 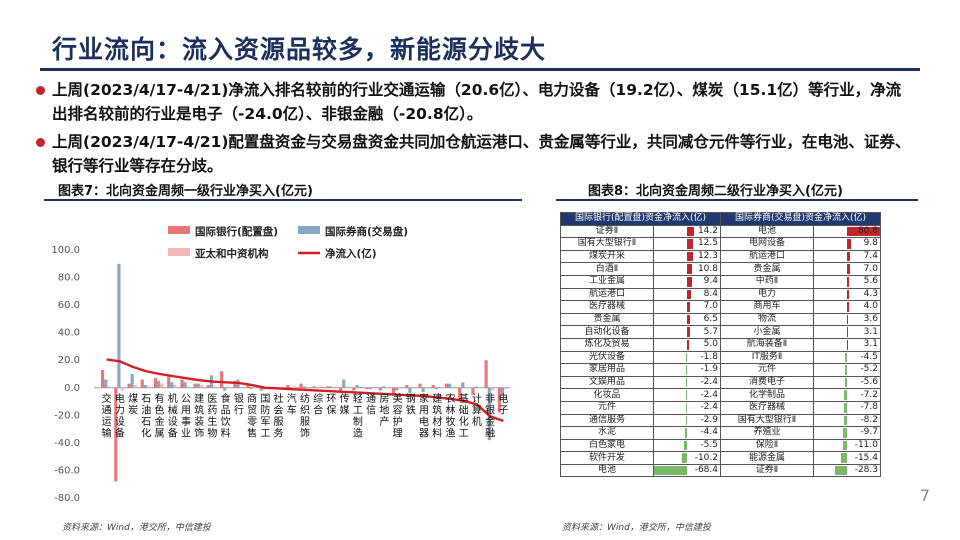 I want to click on bank-sector-name: 软件开发, so click(x=607, y=458).